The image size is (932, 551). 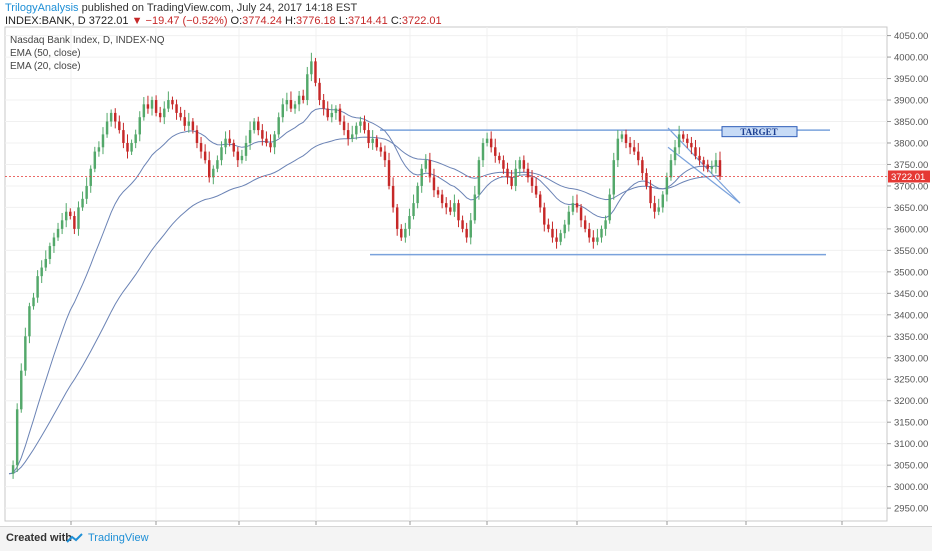 What do you see at coordinates (911, 337) in the screenshot?
I see `y-tick-label: 3350.00` at bounding box center [911, 337].